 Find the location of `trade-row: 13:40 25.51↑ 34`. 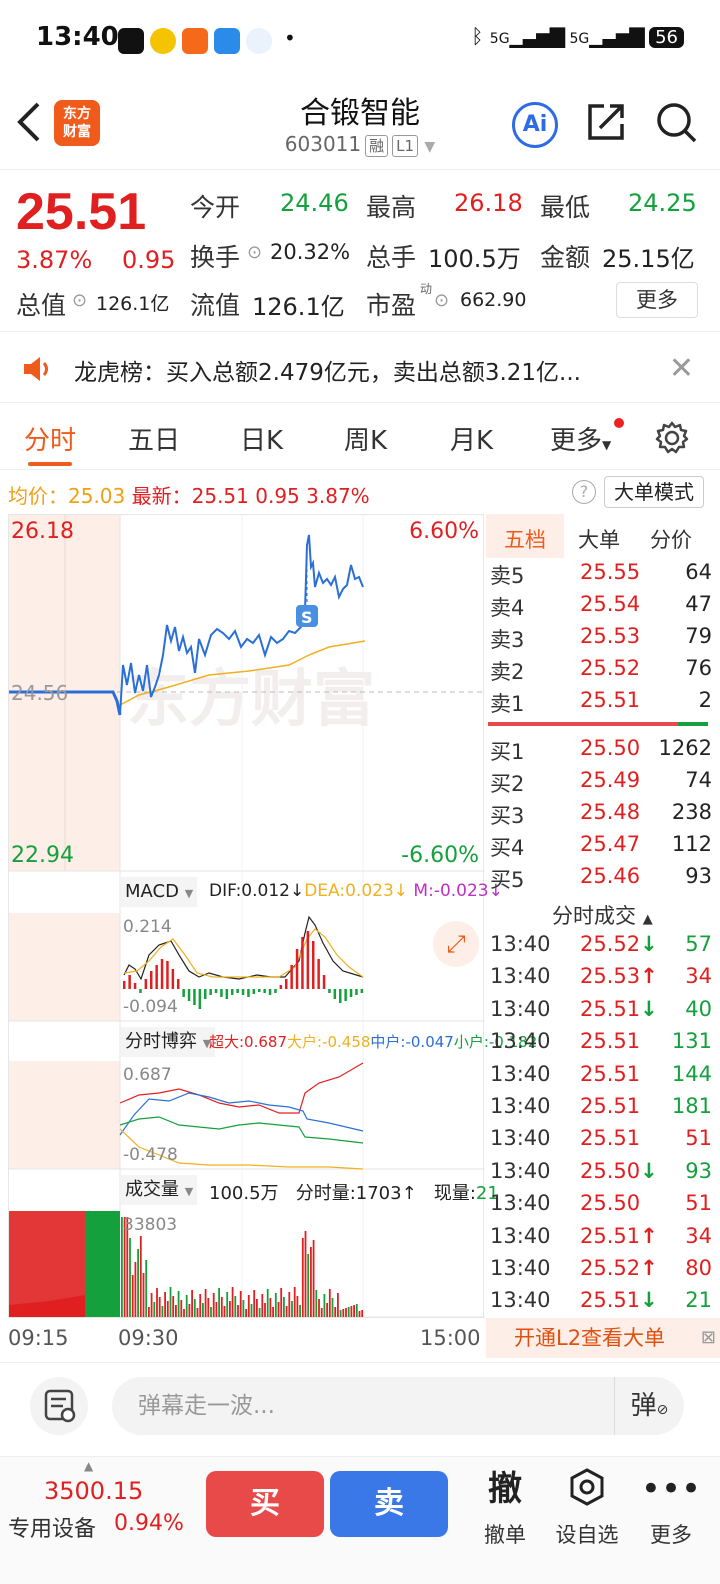

trade-row: 13:40 25.51↑ 34 is located at coordinates (601, 1240).